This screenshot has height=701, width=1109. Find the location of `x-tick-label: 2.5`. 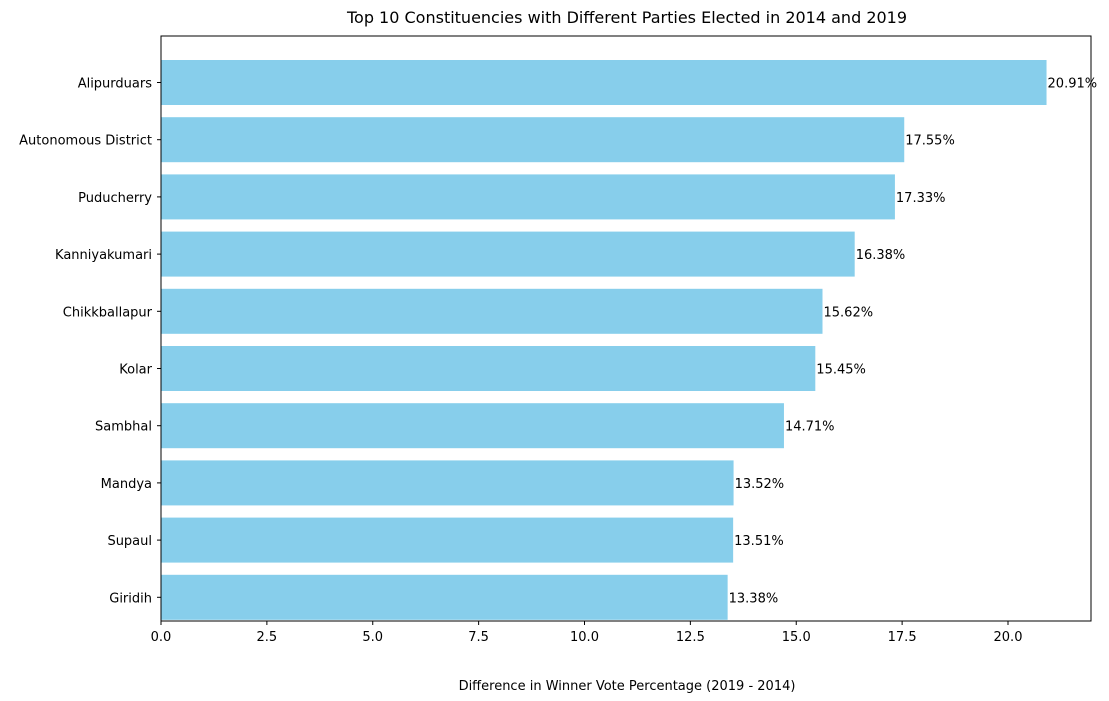

x-tick-label: 2.5 is located at coordinates (267, 637).